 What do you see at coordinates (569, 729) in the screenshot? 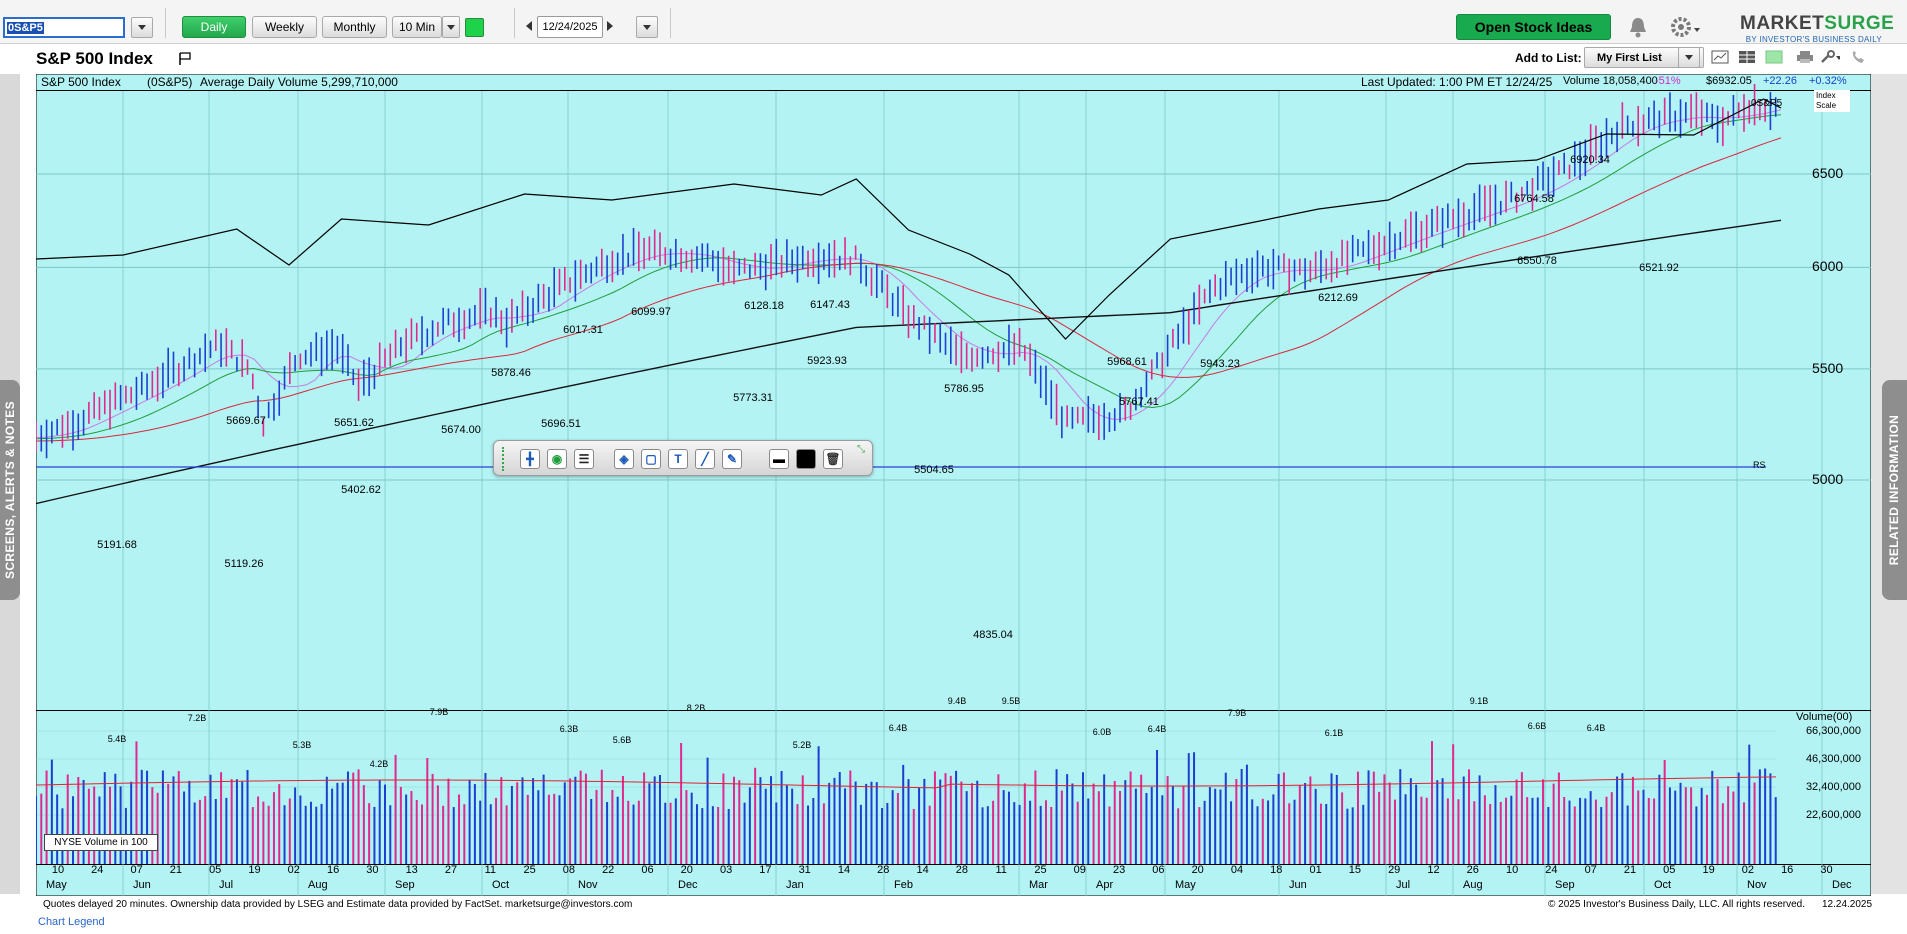
I see `volume-annotation: 6.3B` at bounding box center [569, 729].